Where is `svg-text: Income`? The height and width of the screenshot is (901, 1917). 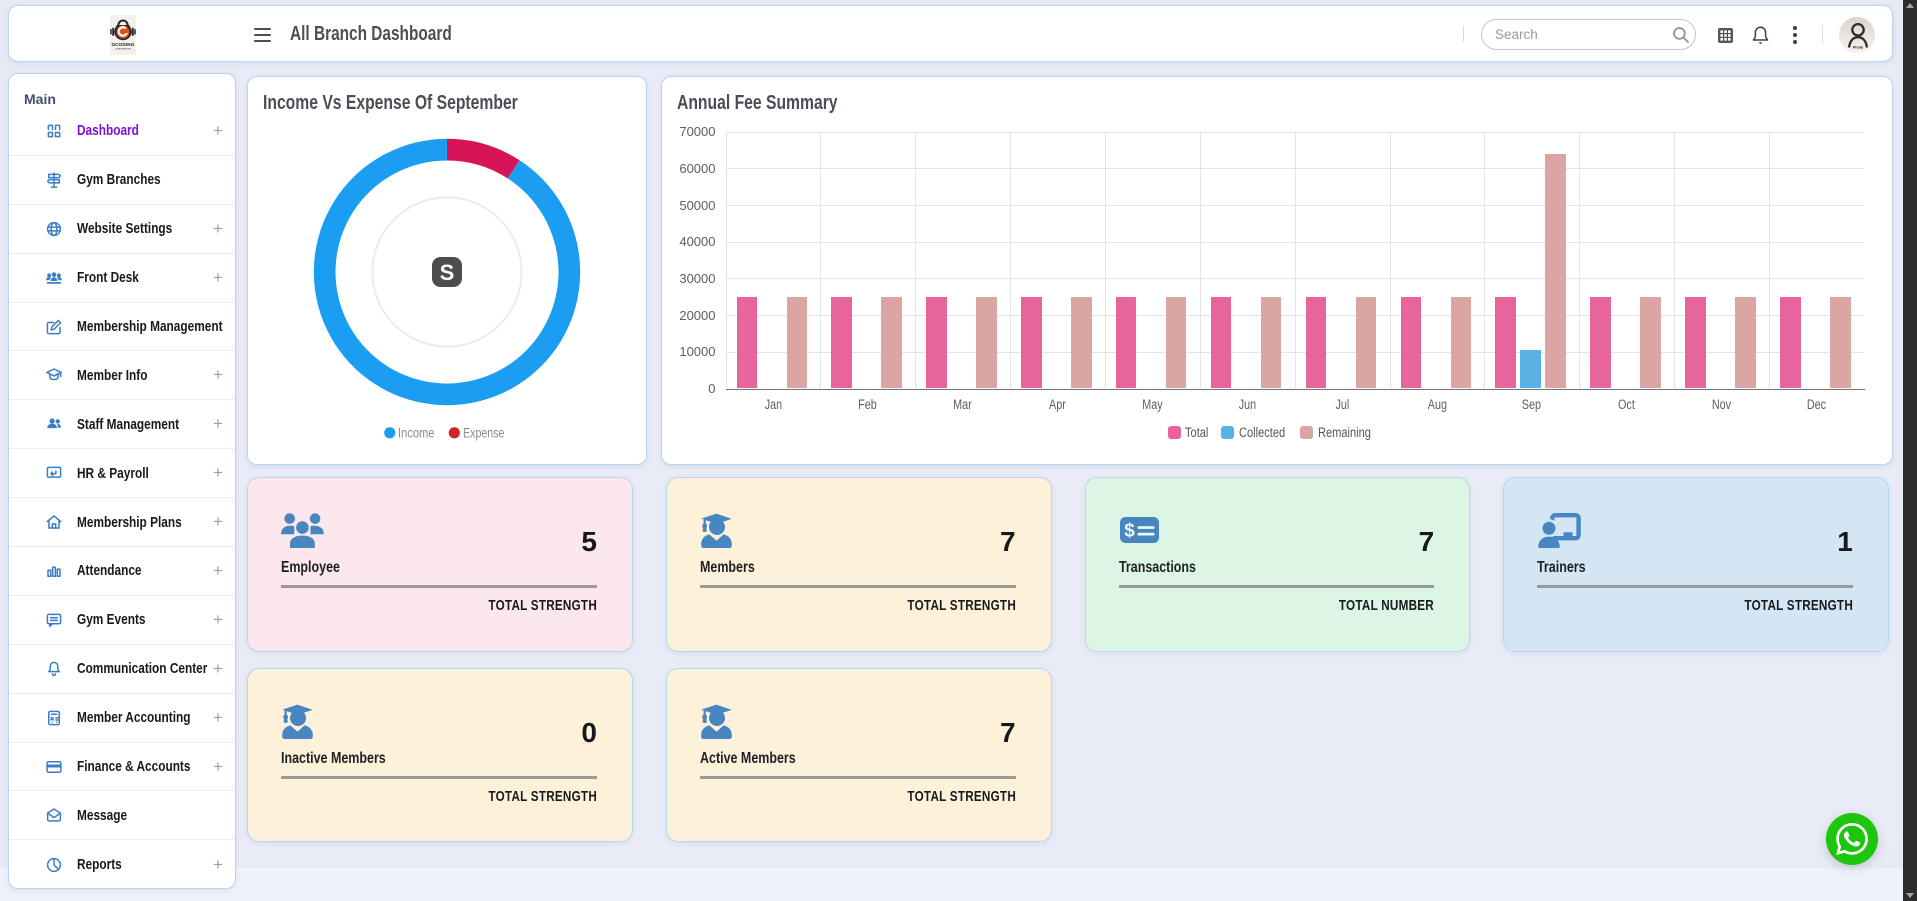
svg-text: Income is located at coordinates (416, 433).